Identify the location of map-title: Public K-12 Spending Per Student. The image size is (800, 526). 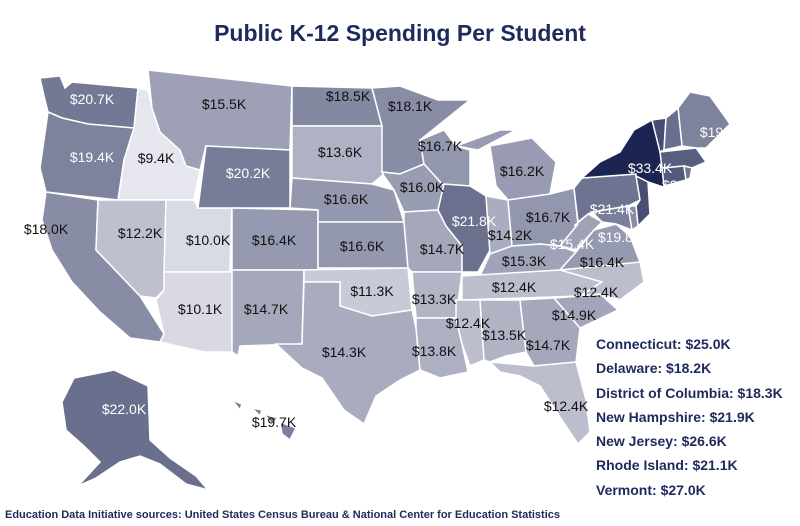
(400, 33).